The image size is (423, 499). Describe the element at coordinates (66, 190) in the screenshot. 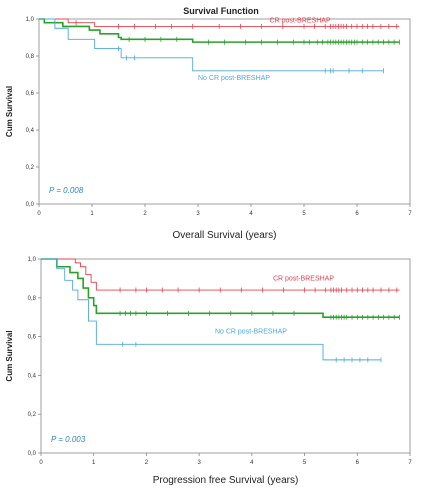

I see `p-value-annotation: P = 0.008` at that location.